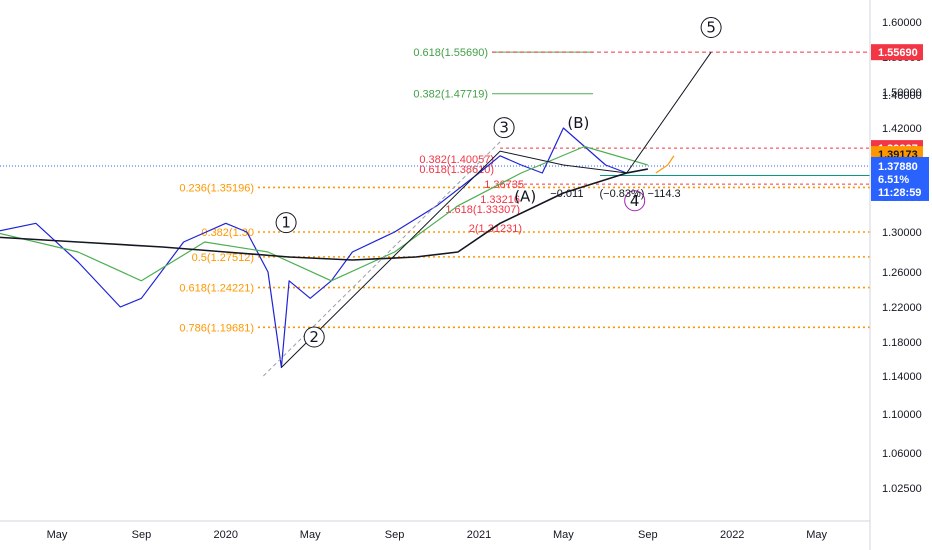  I want to click on price-tick-label: 1.06000, so click(902, 454).